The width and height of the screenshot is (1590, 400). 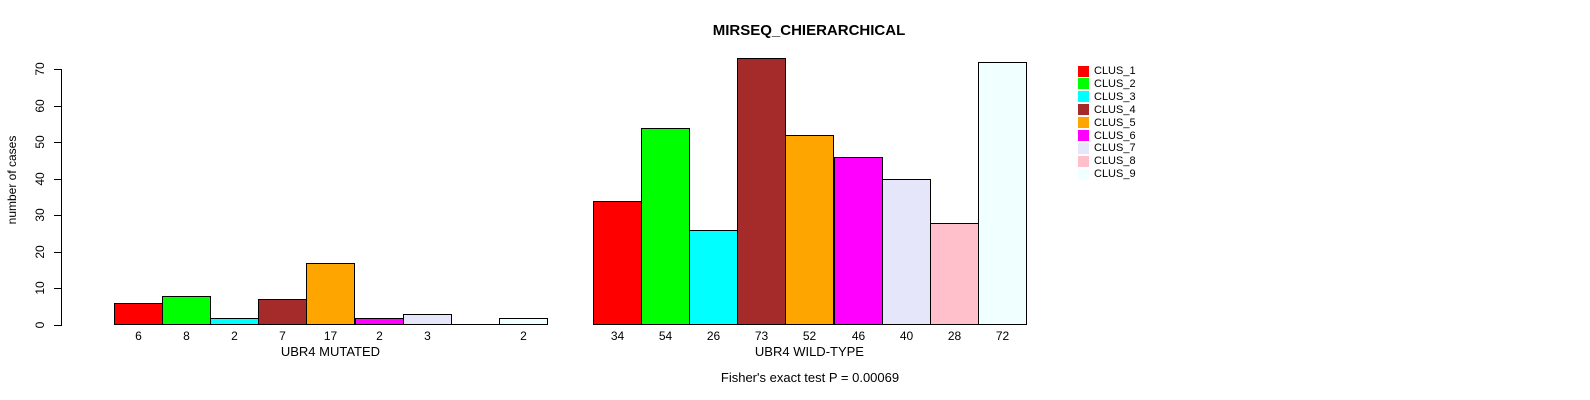 I want to click on bar-value-label: 8, so click(x=186, y=336).